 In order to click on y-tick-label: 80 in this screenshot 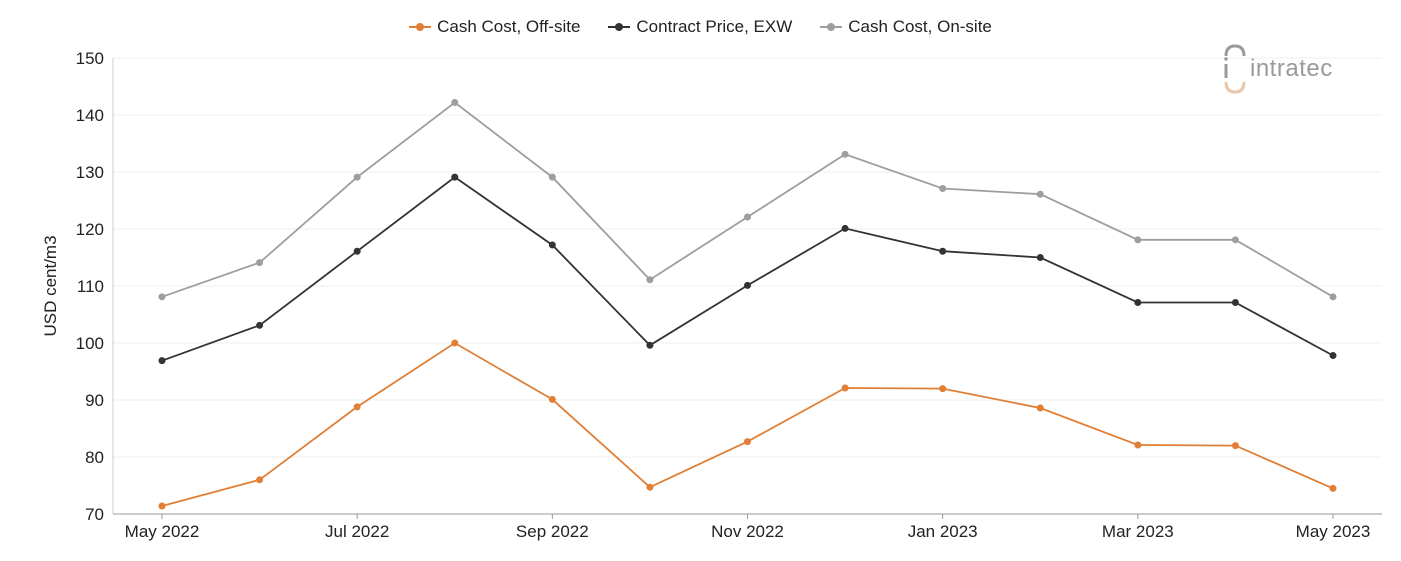, I will do `click(94, 457)`.